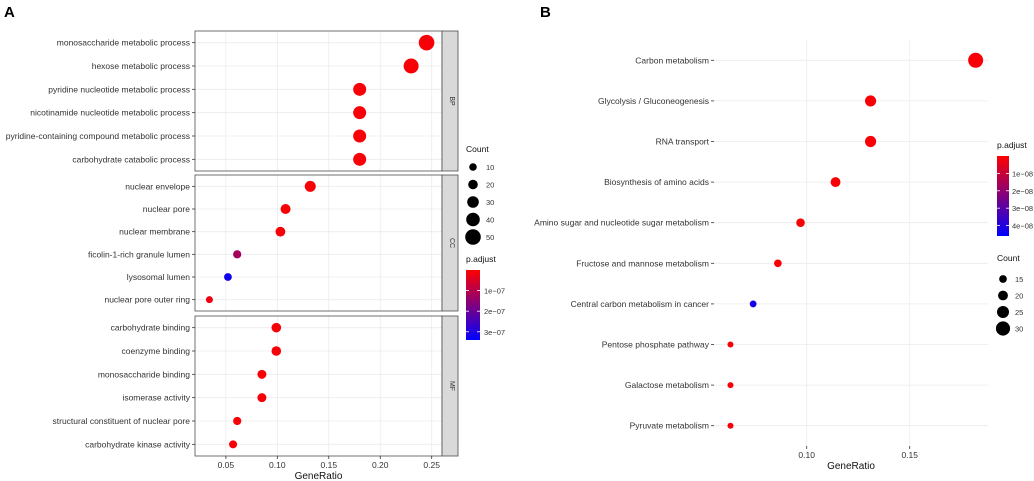  What do you see at coordinates (656, 182) in the screenshot?
I see `panel-b-term-label: Biosynthesis of amino acids` at bounding box center [656, 182].